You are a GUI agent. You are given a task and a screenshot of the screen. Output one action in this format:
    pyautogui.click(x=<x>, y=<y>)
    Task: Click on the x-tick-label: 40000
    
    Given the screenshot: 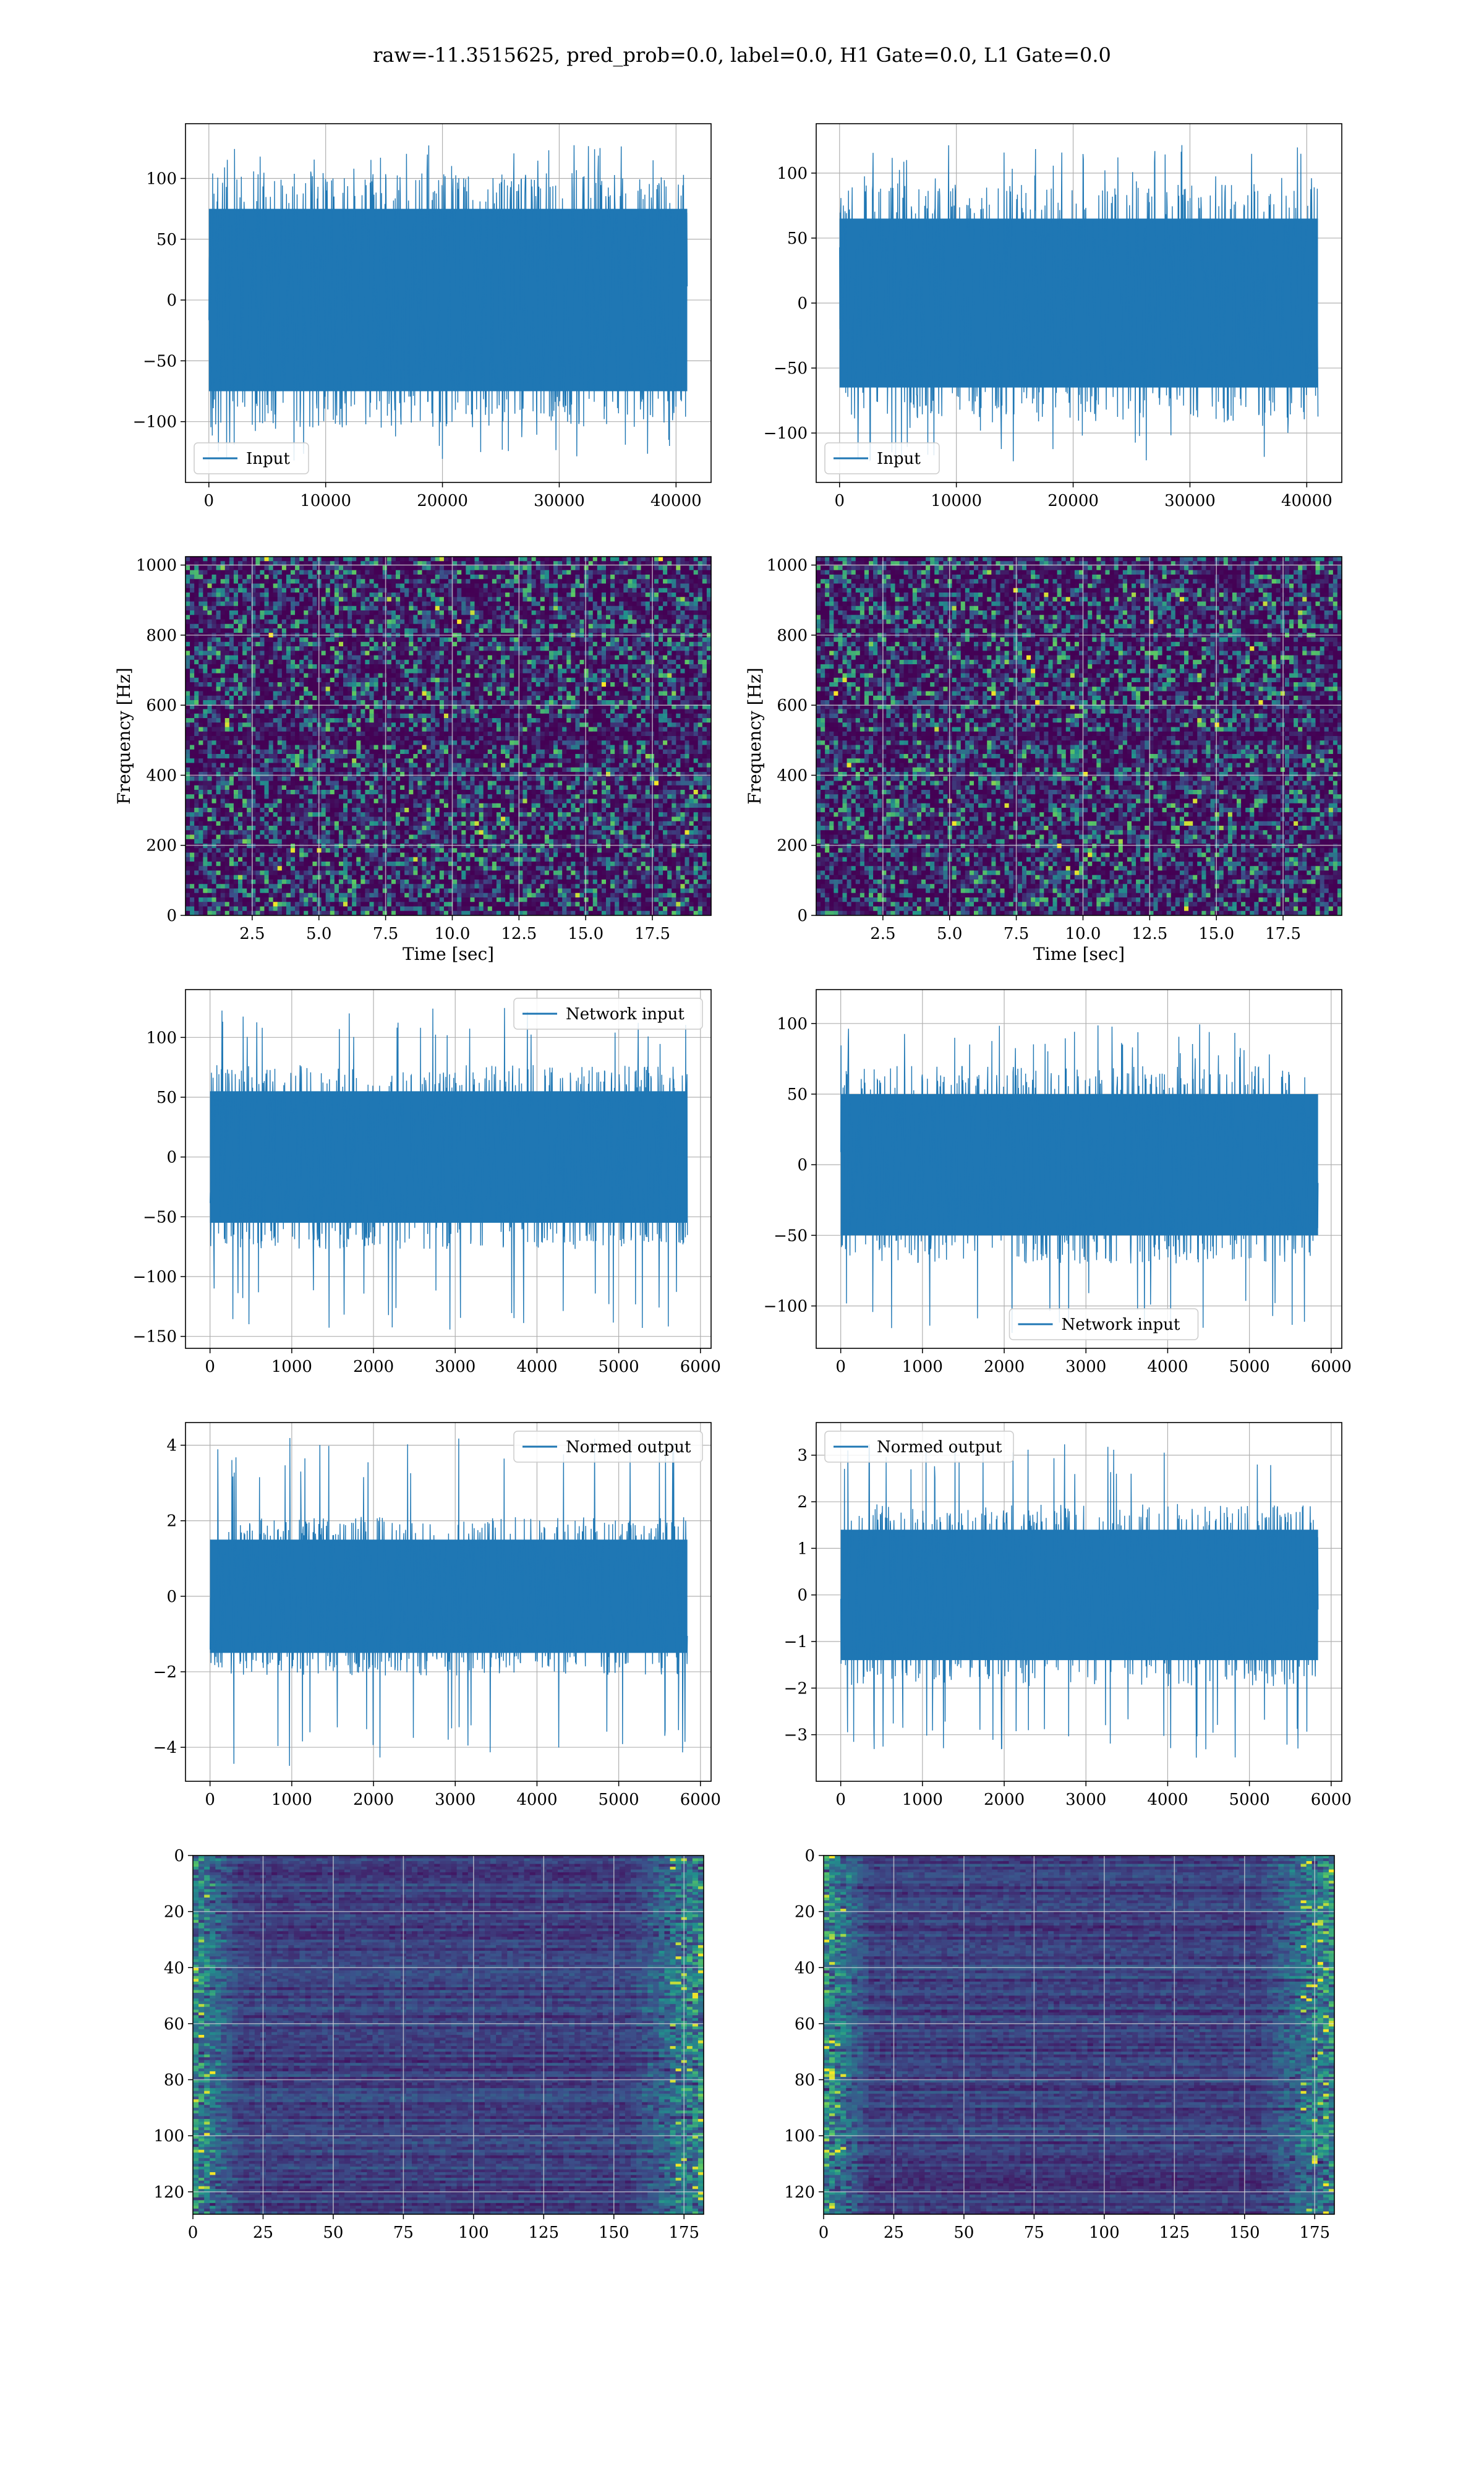 What is the action you would take?
    pyautogui.click(x=676, y=501)
    